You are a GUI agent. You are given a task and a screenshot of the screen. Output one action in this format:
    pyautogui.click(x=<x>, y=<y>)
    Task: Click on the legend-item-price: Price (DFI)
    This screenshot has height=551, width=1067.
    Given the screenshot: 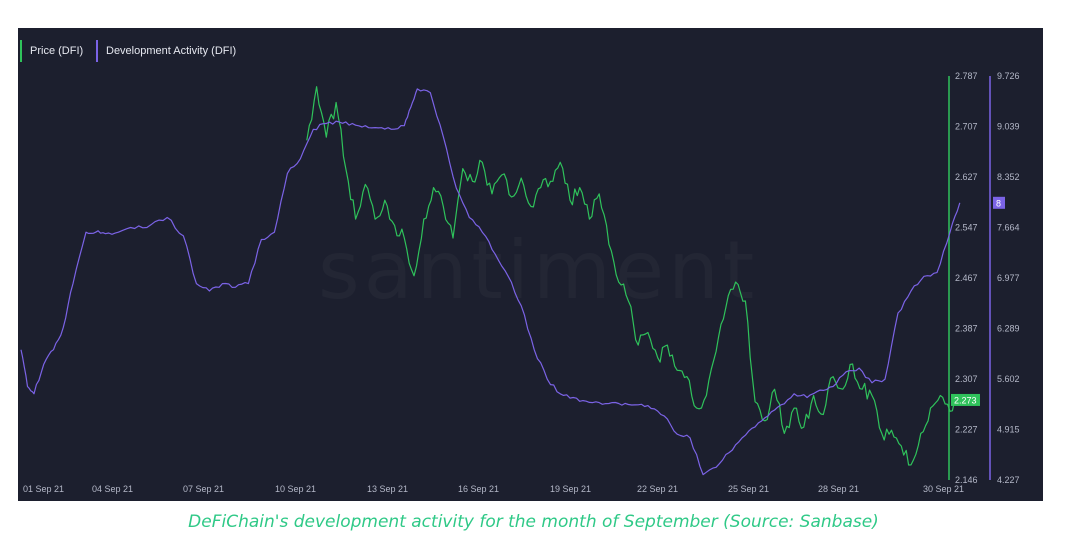 What is the action you would take?
    pyautogui.click(x=52, y=51)
    